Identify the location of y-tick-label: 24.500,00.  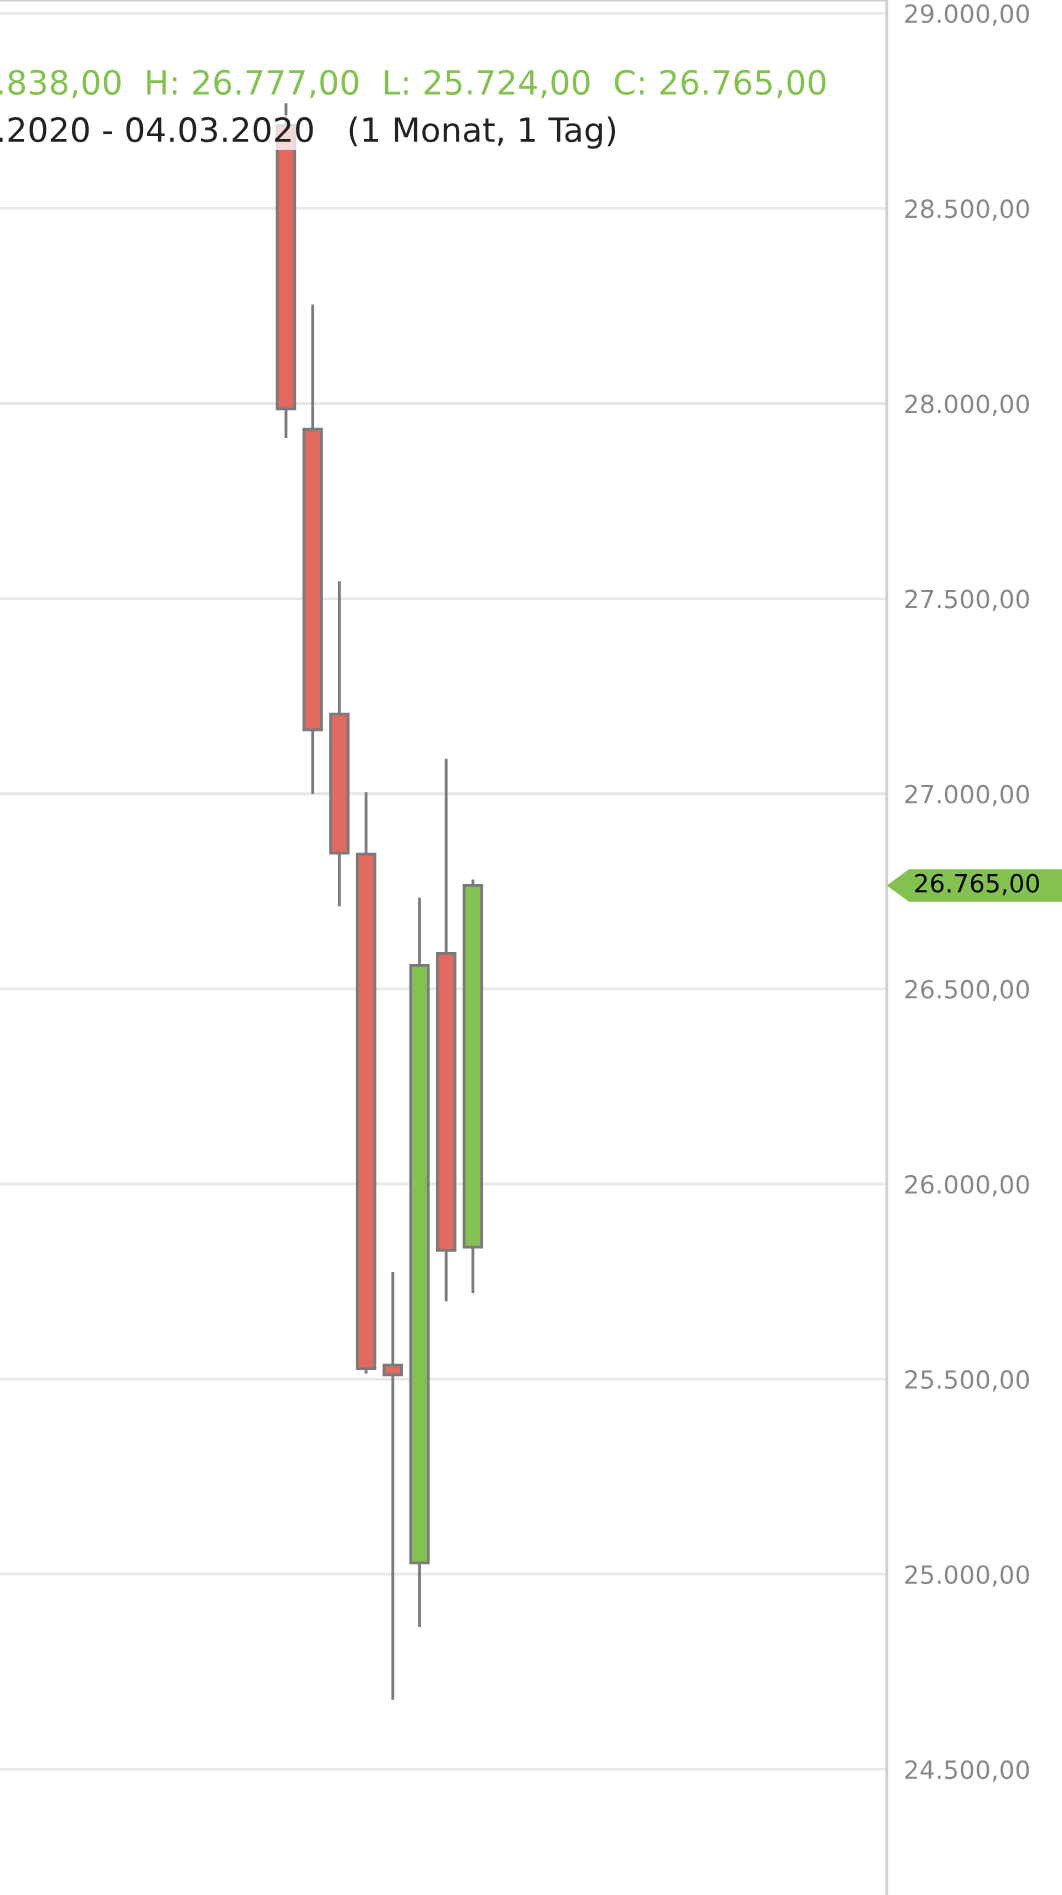
(967, 1771).